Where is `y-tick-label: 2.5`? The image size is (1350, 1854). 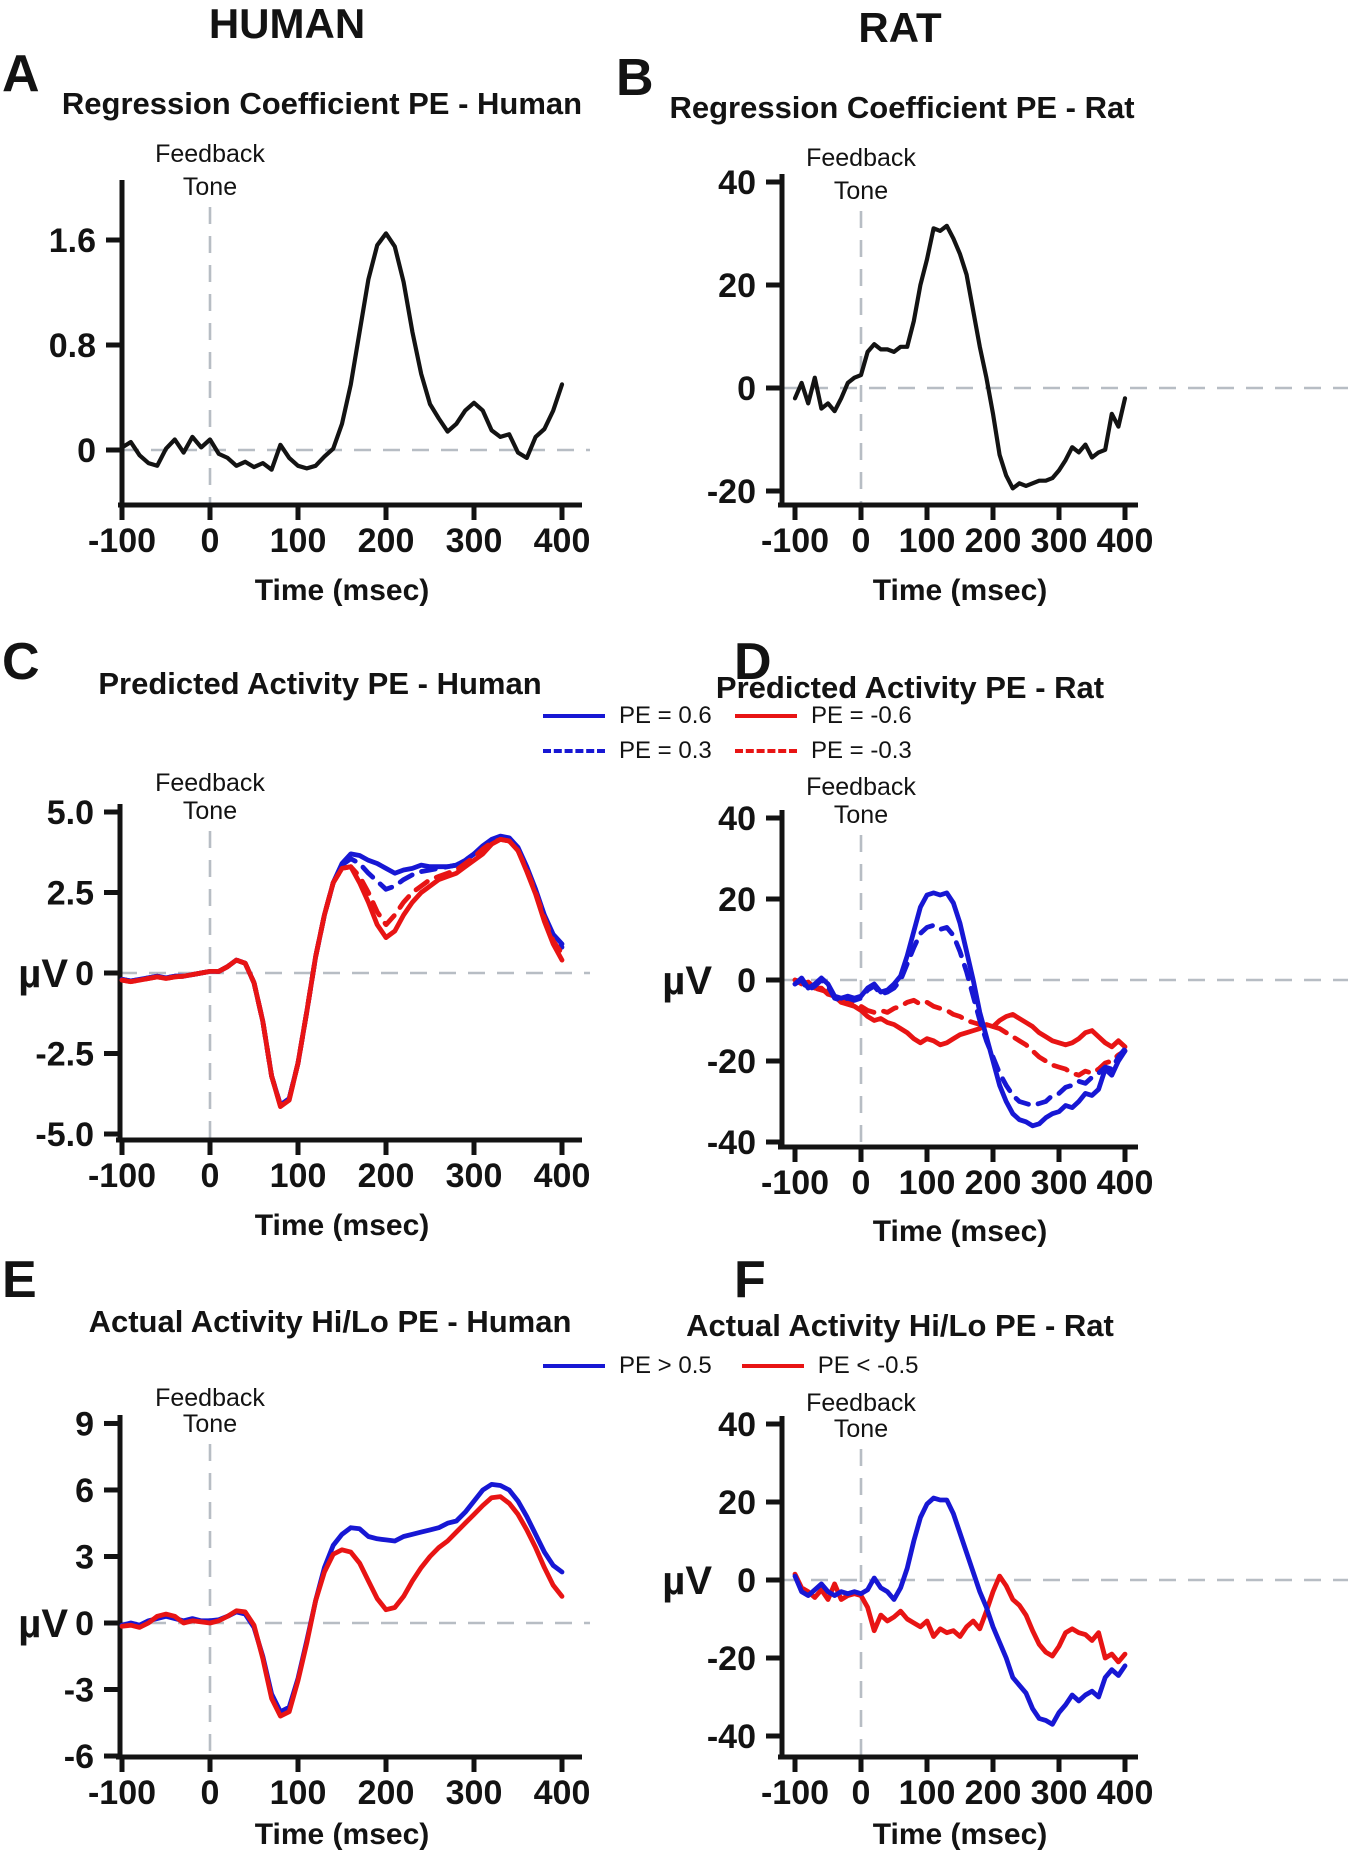 y-tick-label: 2.5 is located at coordinates (70, 894).